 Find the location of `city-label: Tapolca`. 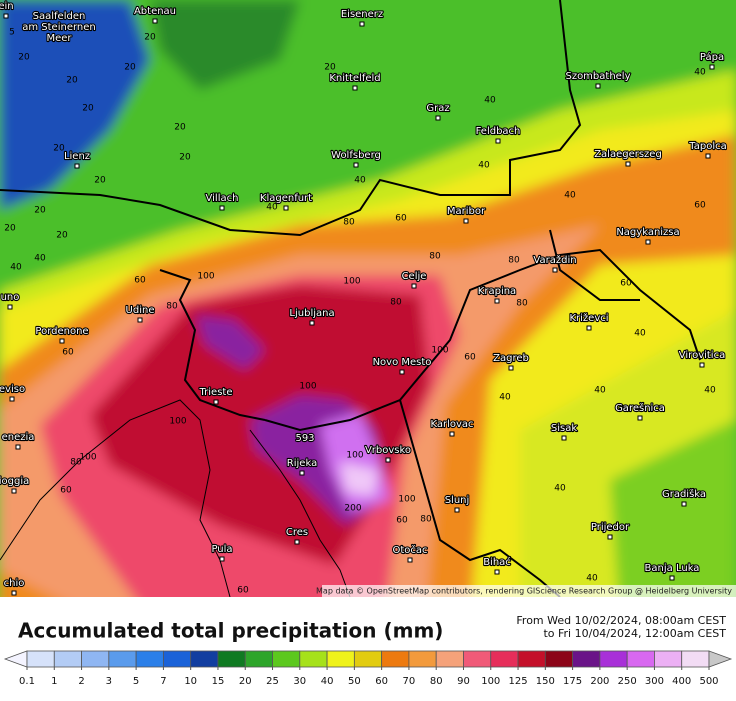

city-label: Tapolca is located at coordinates (707, 146).